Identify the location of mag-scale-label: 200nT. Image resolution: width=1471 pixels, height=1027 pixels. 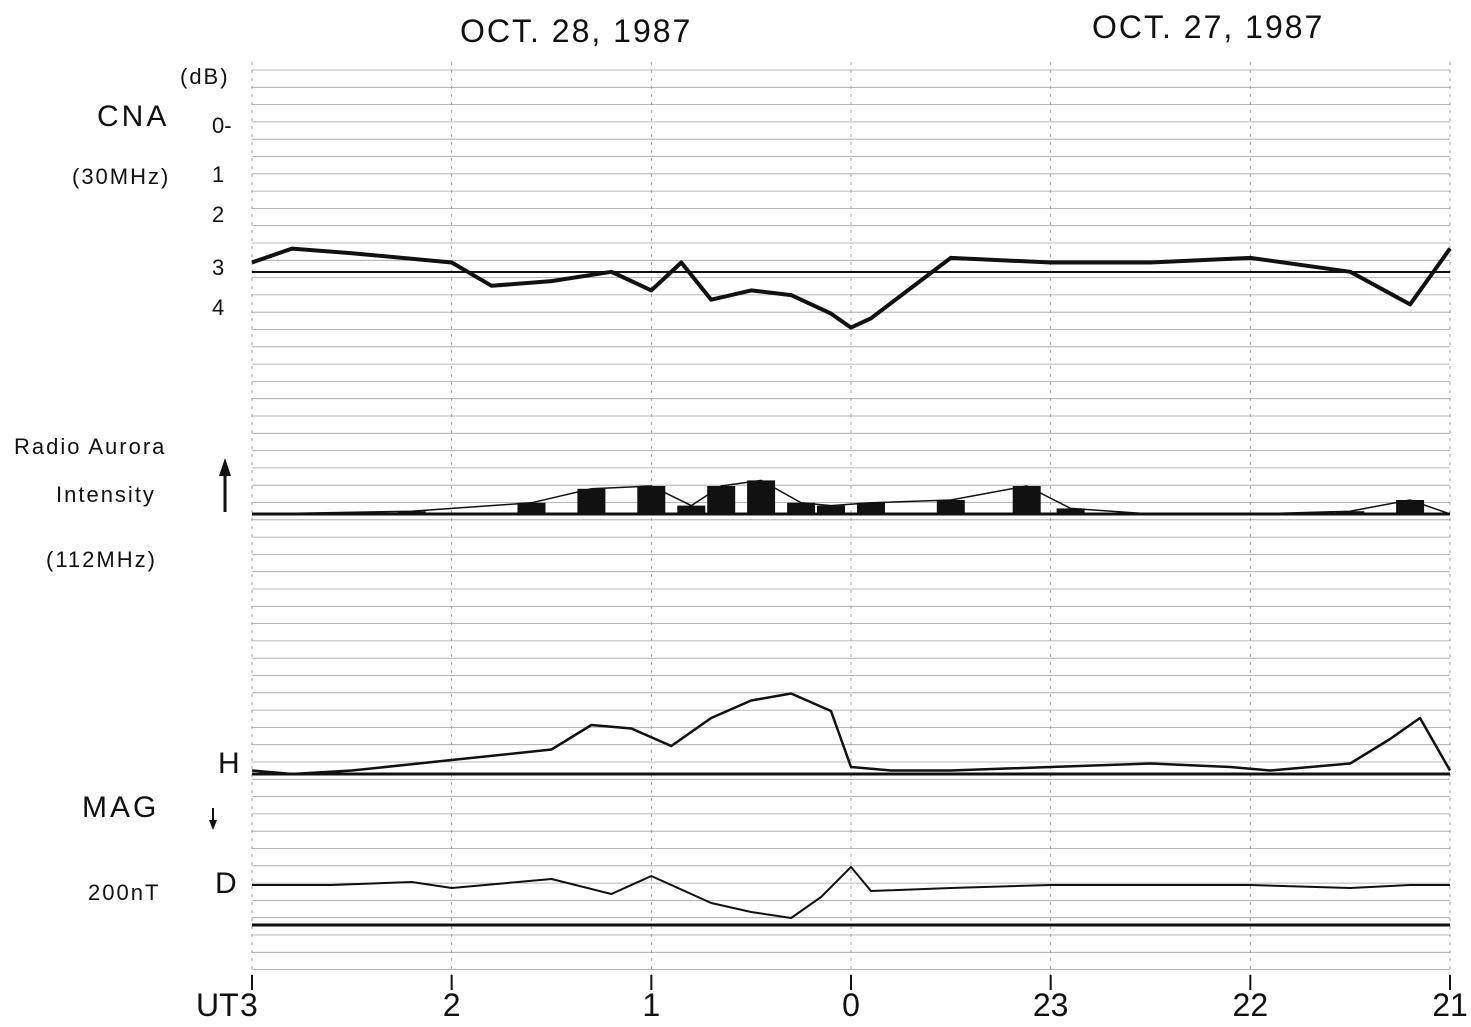
(124, 892).